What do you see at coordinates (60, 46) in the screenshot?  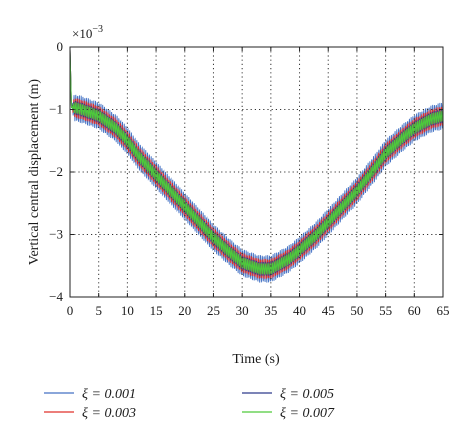 I see `y-tick-label: 0` at bounding box center [60, 46].